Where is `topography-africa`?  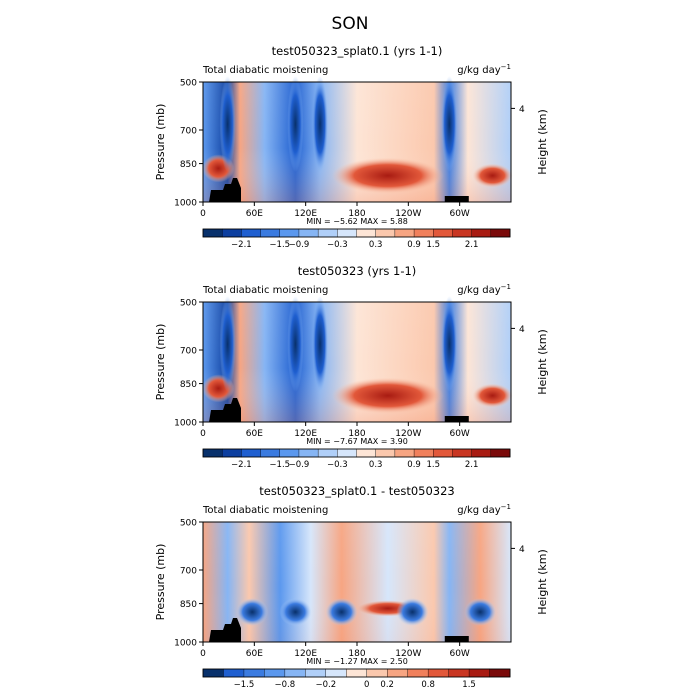
topography-africa is located at coordinates (225, 630).